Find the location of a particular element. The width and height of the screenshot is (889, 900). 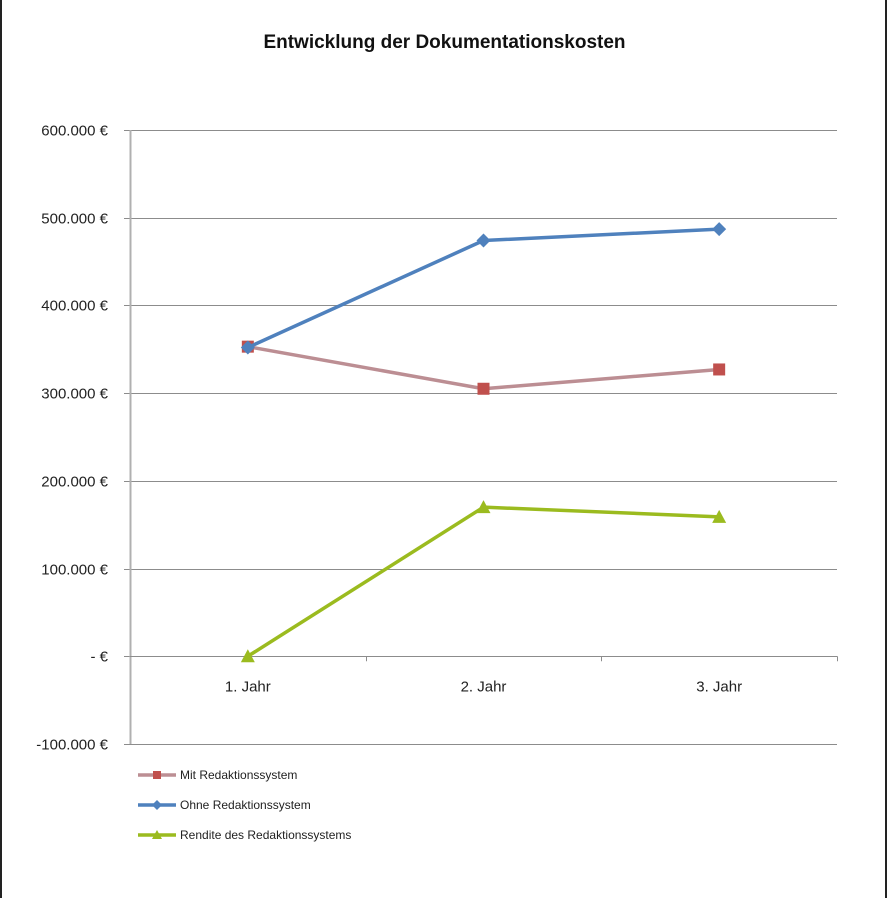

series-square is located at coordinates (483, 367).